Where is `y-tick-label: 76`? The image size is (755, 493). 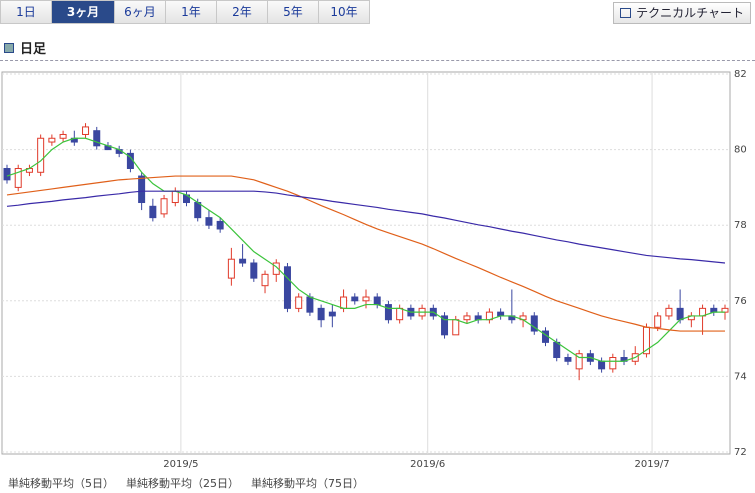
y-tick-label: 76 is located at coordinates (740, 301).